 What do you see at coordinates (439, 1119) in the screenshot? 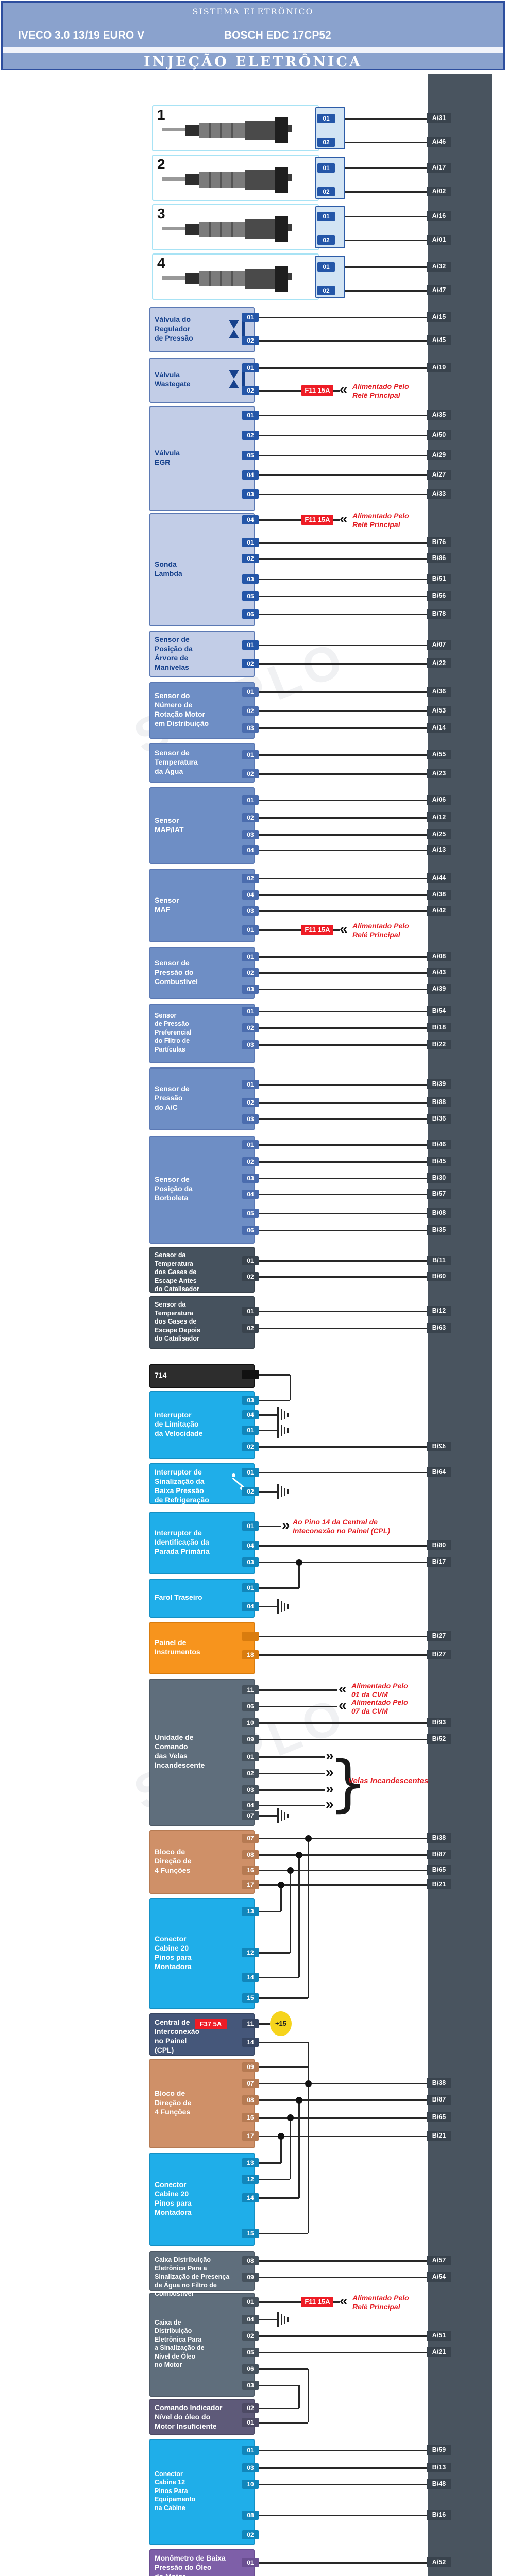
I see `ecu-pin-label: B/36` at bounding box center [439, 1119].